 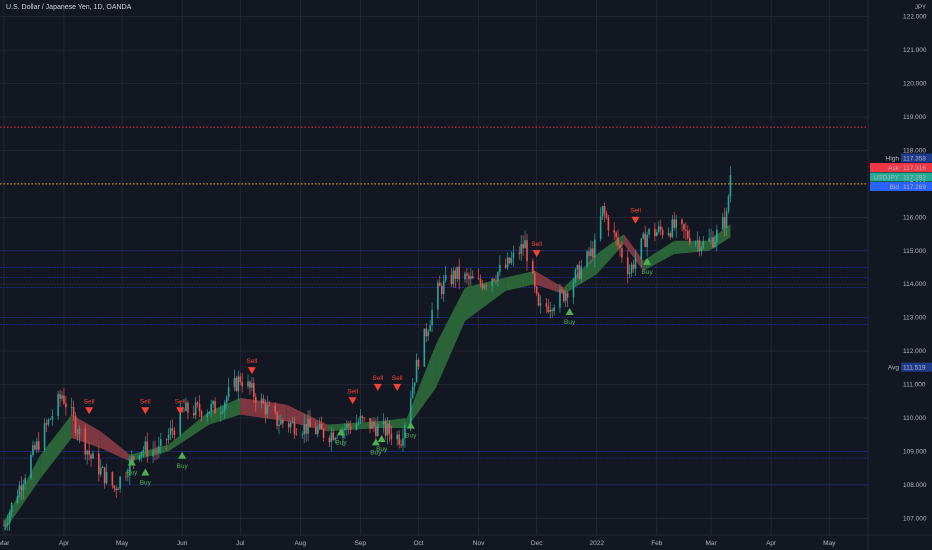 What do you see at coordinates (829, 543) in the screenshot?
I see `x-tick-label: May` at bounding box center [829, 543].